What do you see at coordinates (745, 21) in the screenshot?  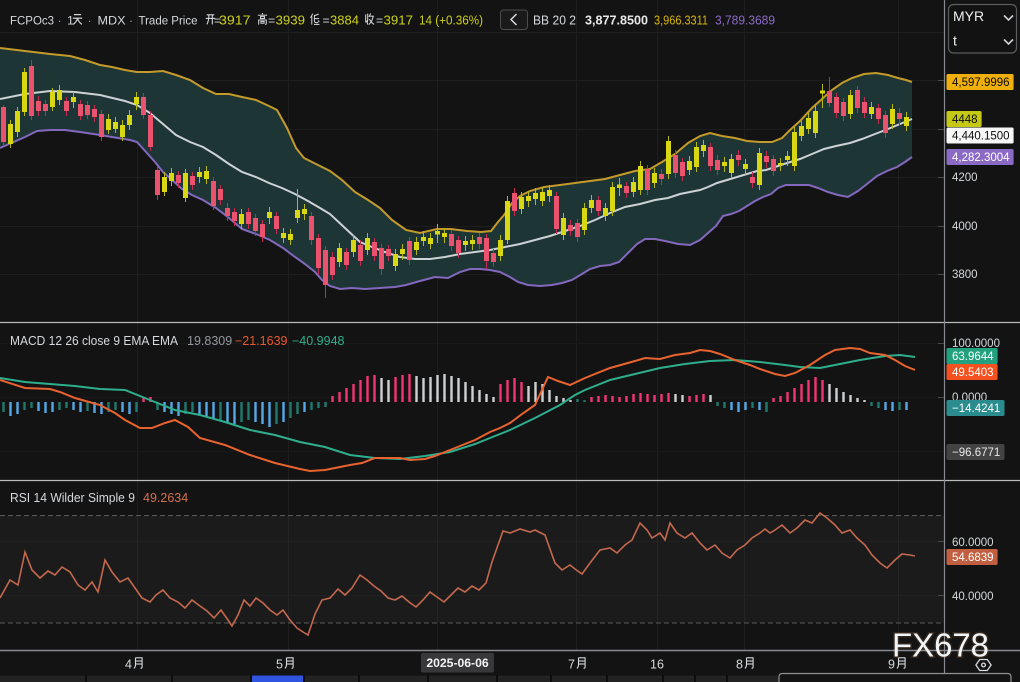 I see `svg-text: 3,789.3689` at bounding box center [745, 21].